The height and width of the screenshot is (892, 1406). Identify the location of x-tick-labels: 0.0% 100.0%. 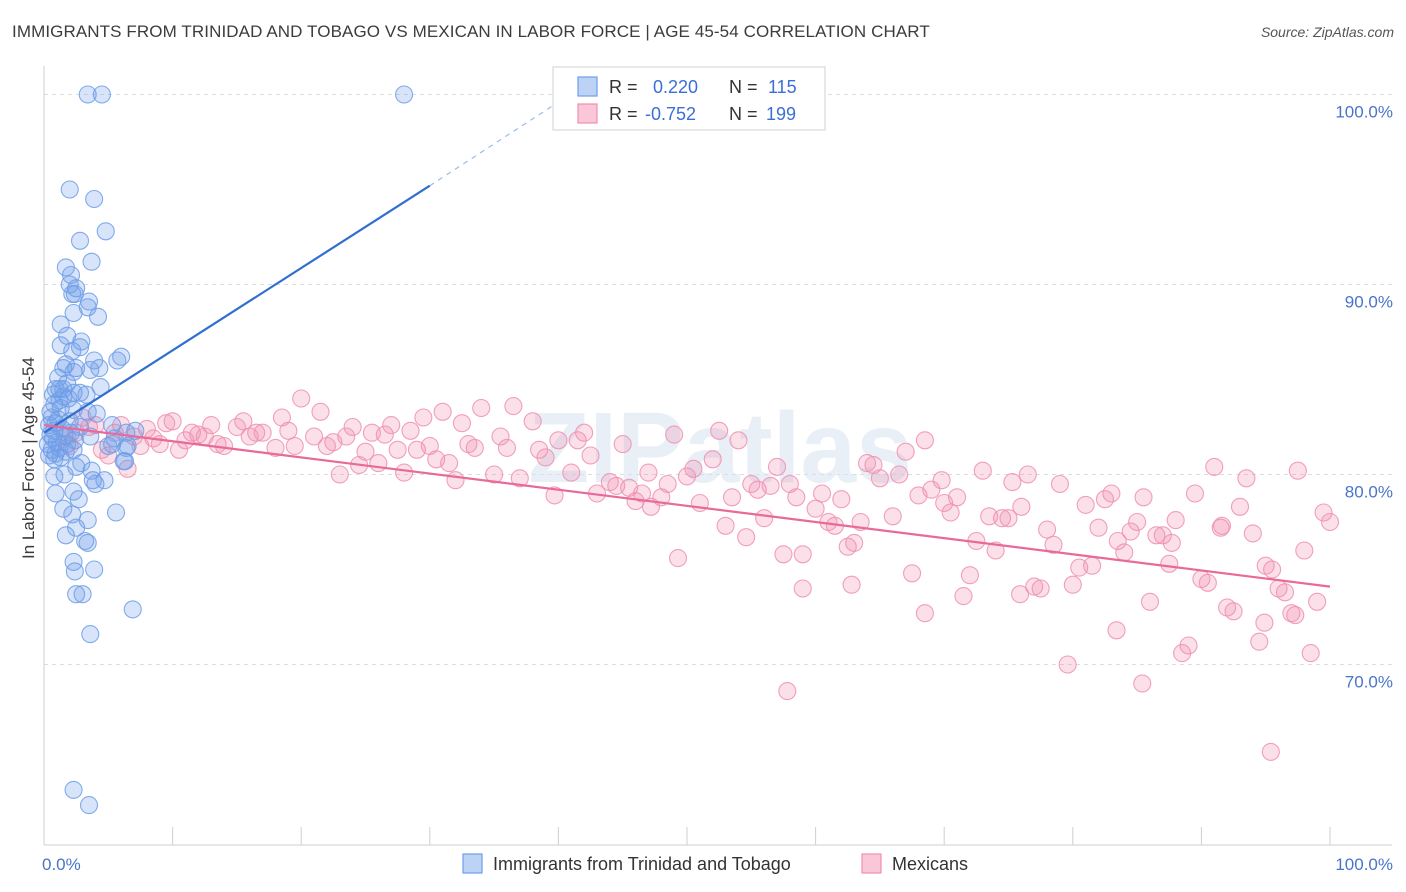
(717, 864).